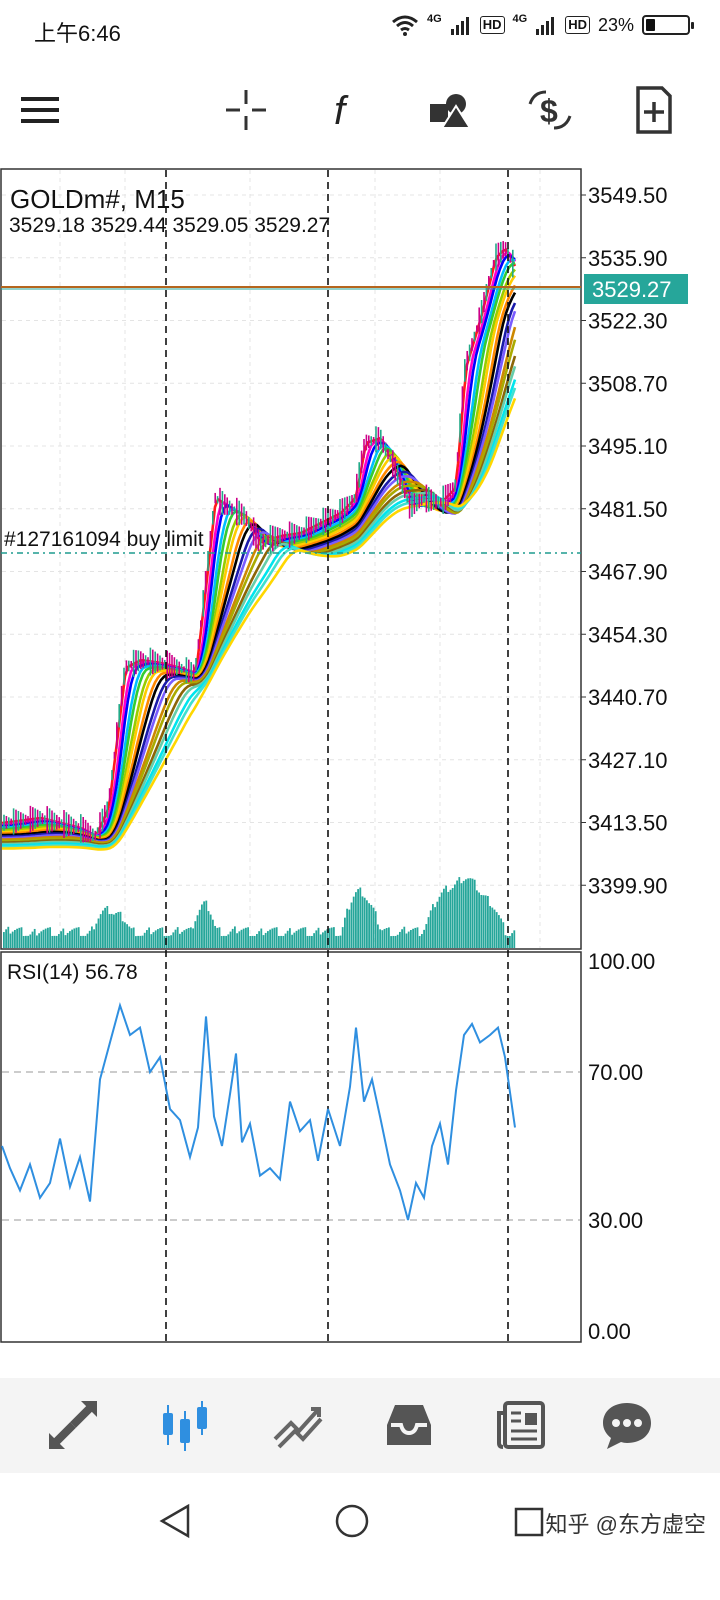 The height and width of the screenshot is (1600, 720). What do you see at coordinates (40, 110) in the screenshot?
I see `menu-button` at bounding box center [40, 110].